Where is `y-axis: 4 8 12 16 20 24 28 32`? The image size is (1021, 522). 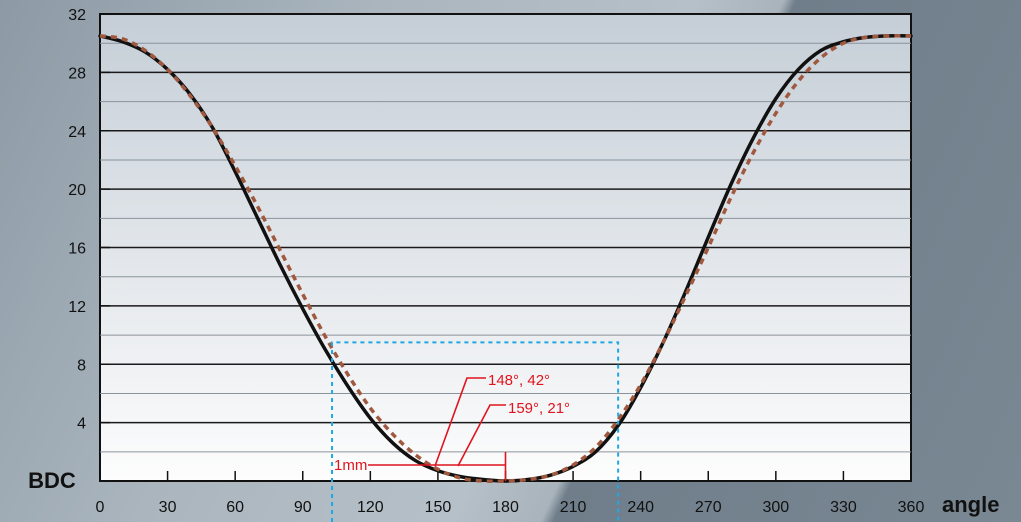
y-axis: 4 8 12 16 20 24 28 32 is located at coordinates (89, 220).